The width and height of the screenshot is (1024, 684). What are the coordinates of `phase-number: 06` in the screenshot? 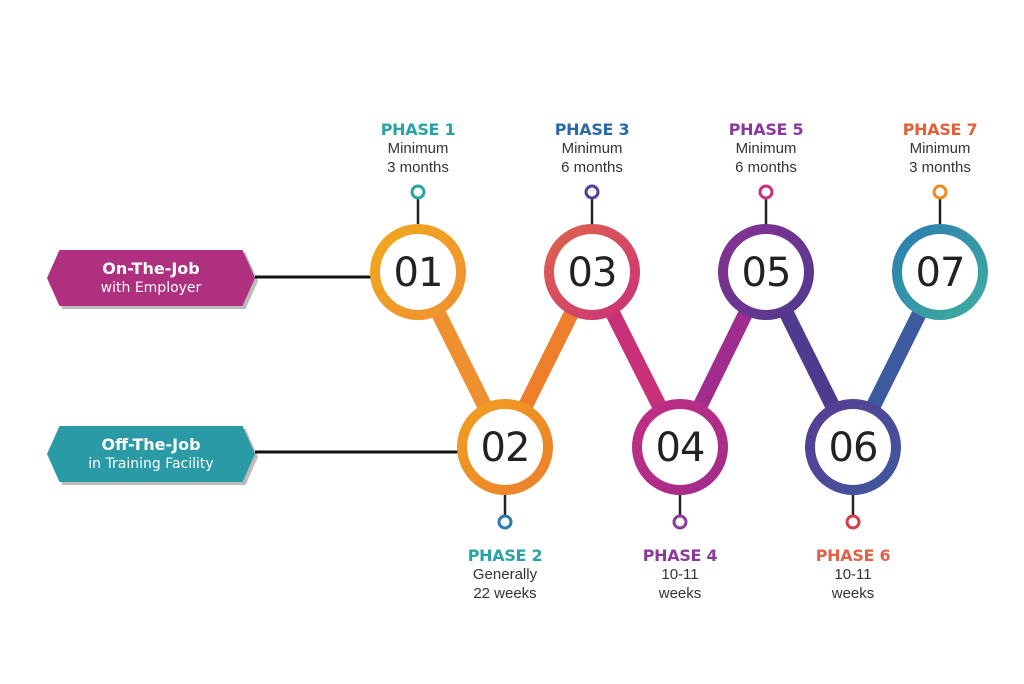 It's located at (853, 448).